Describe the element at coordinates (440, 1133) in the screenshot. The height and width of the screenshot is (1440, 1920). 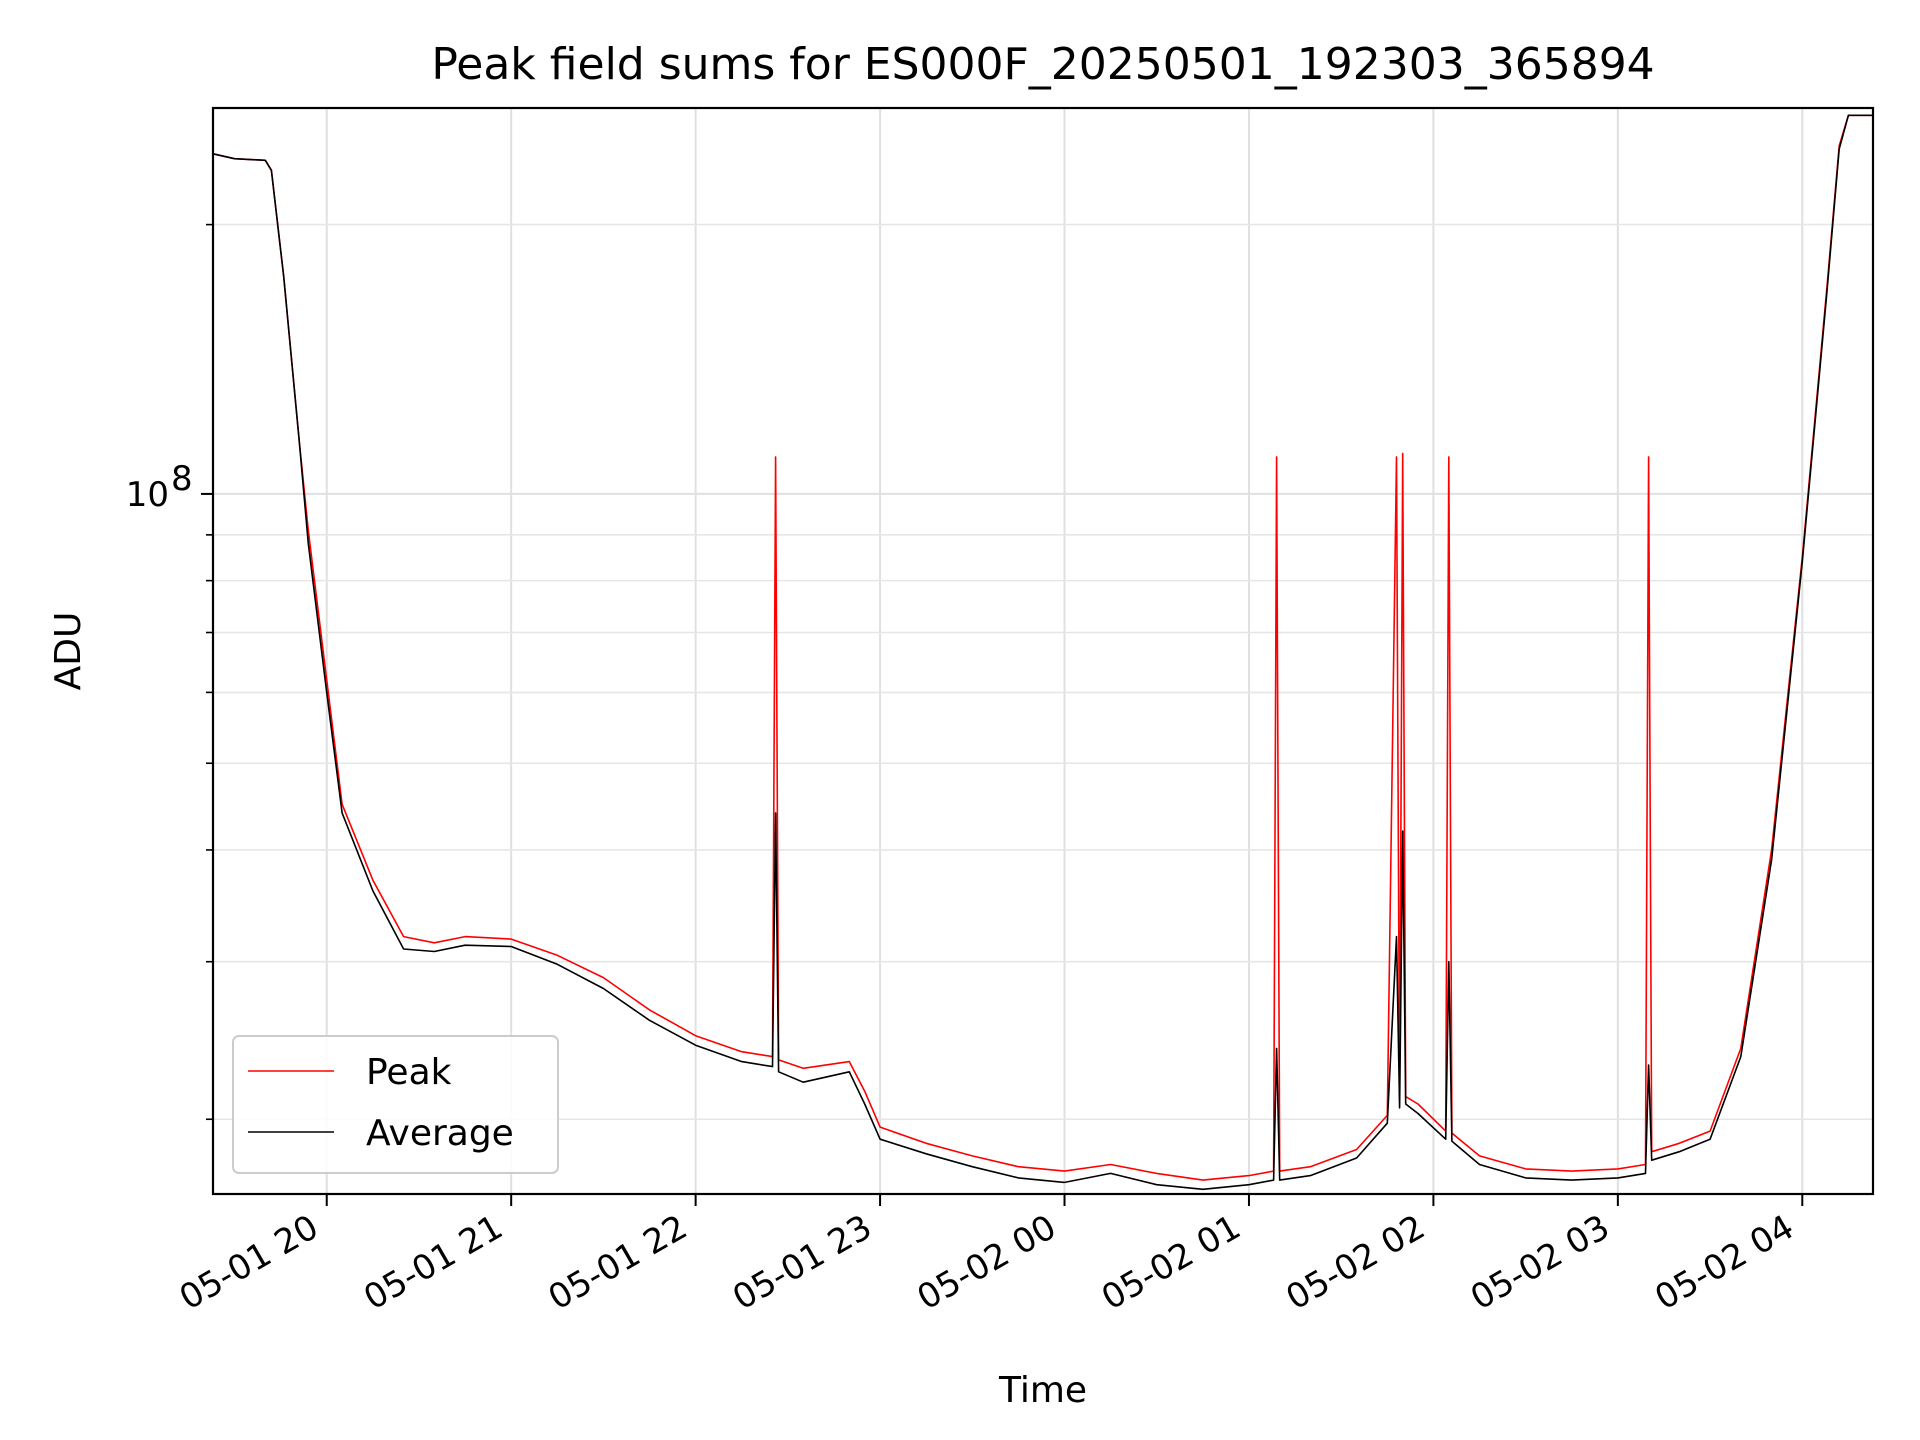
I see `legend-label-average: Average` at that location.